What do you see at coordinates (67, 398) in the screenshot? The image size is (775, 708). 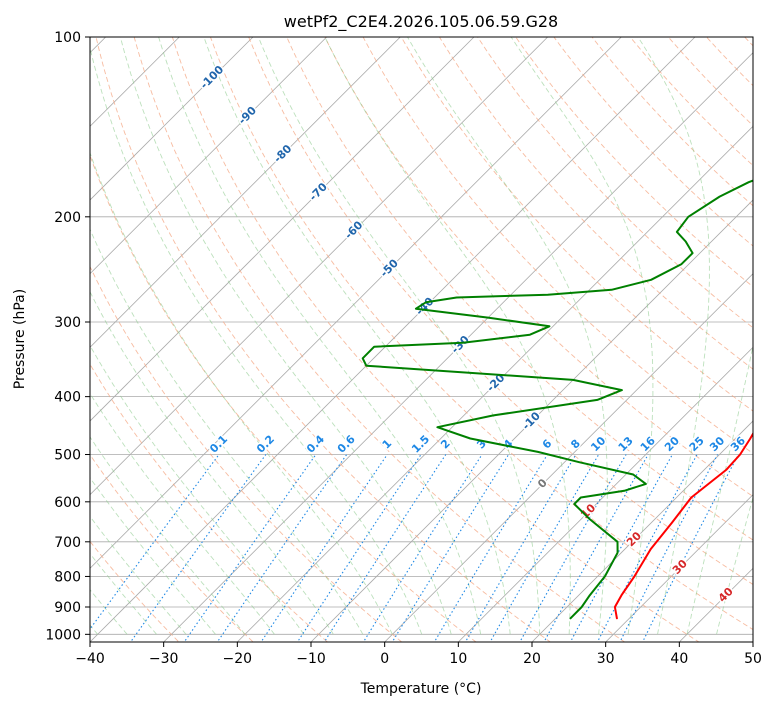 I see `y-tick-label: 400` at bounding box center [67, 398].